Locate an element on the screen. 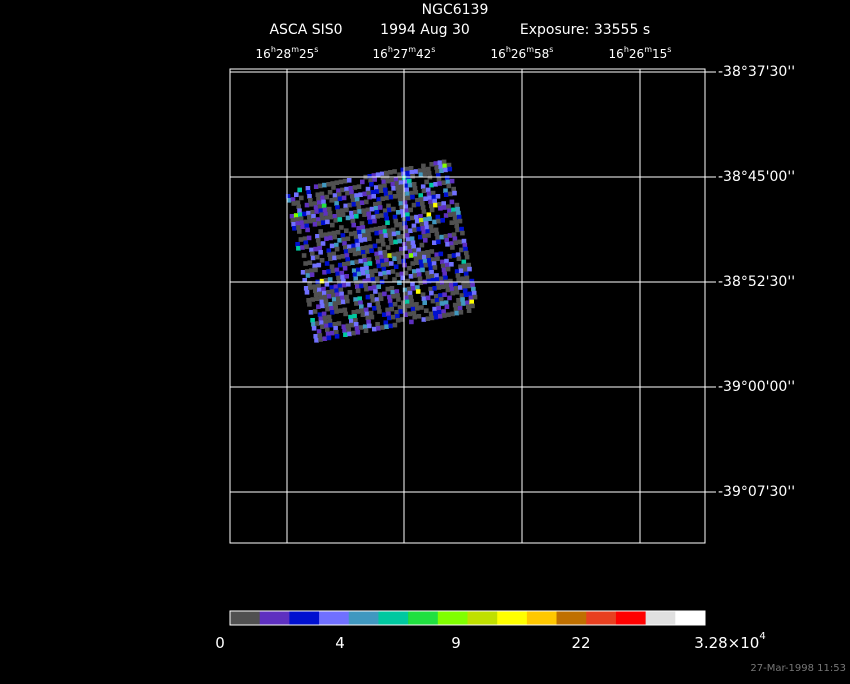  exposure: Exposure: 33555 s is located at coordinates (585, 30).